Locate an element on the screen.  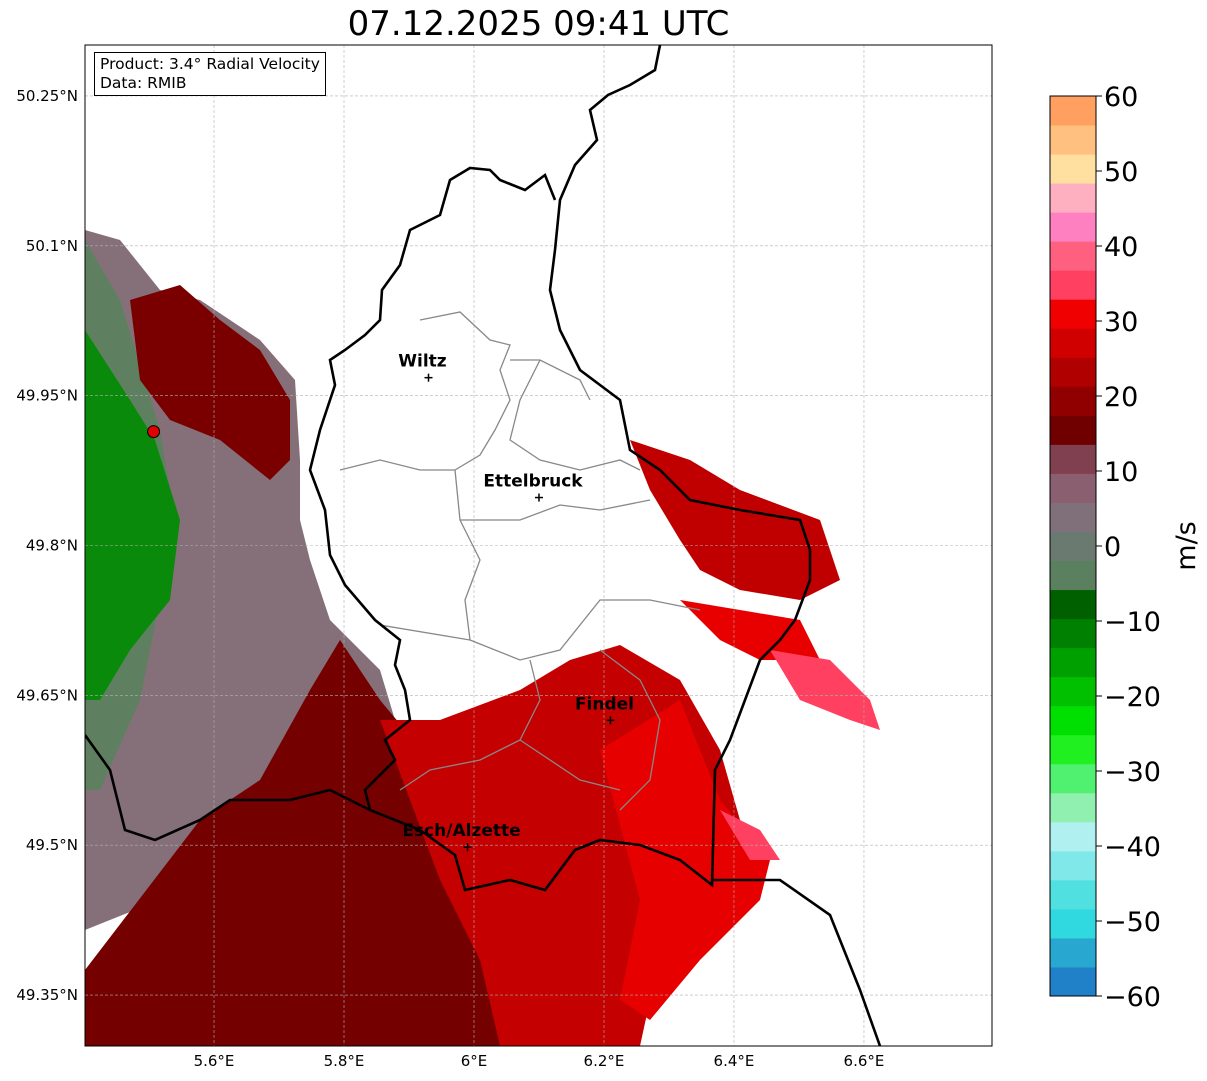
colorbar-tick-label: 60 is located at coordinates (1121, 97).